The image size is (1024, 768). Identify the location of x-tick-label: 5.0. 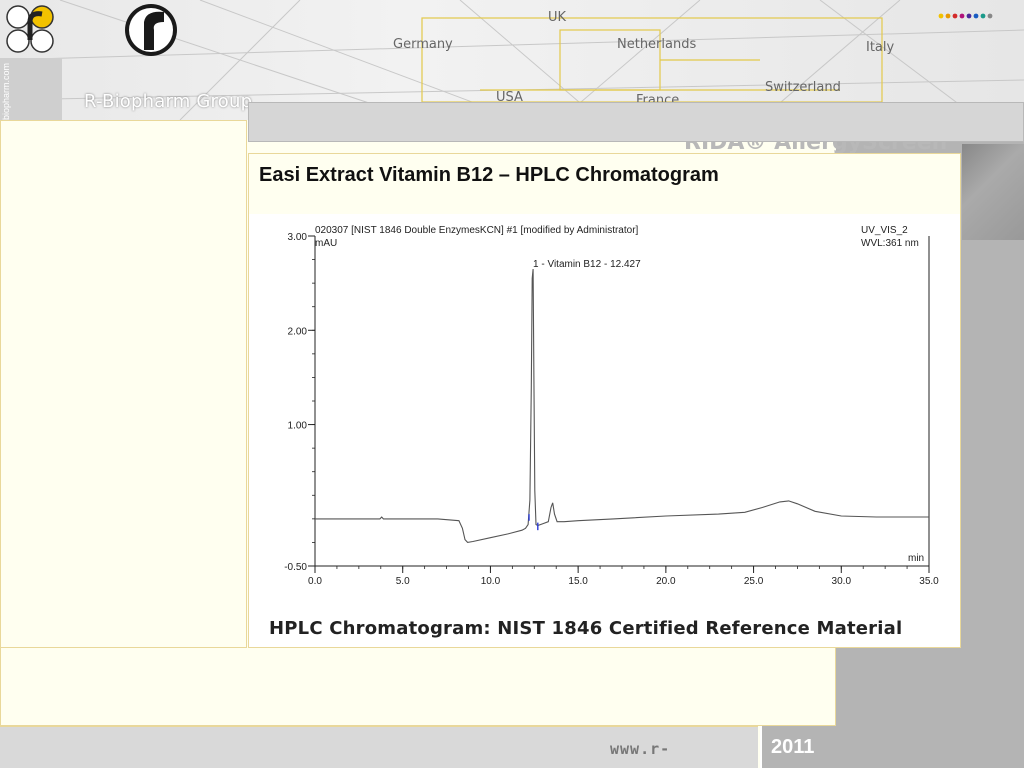
(403, 581).